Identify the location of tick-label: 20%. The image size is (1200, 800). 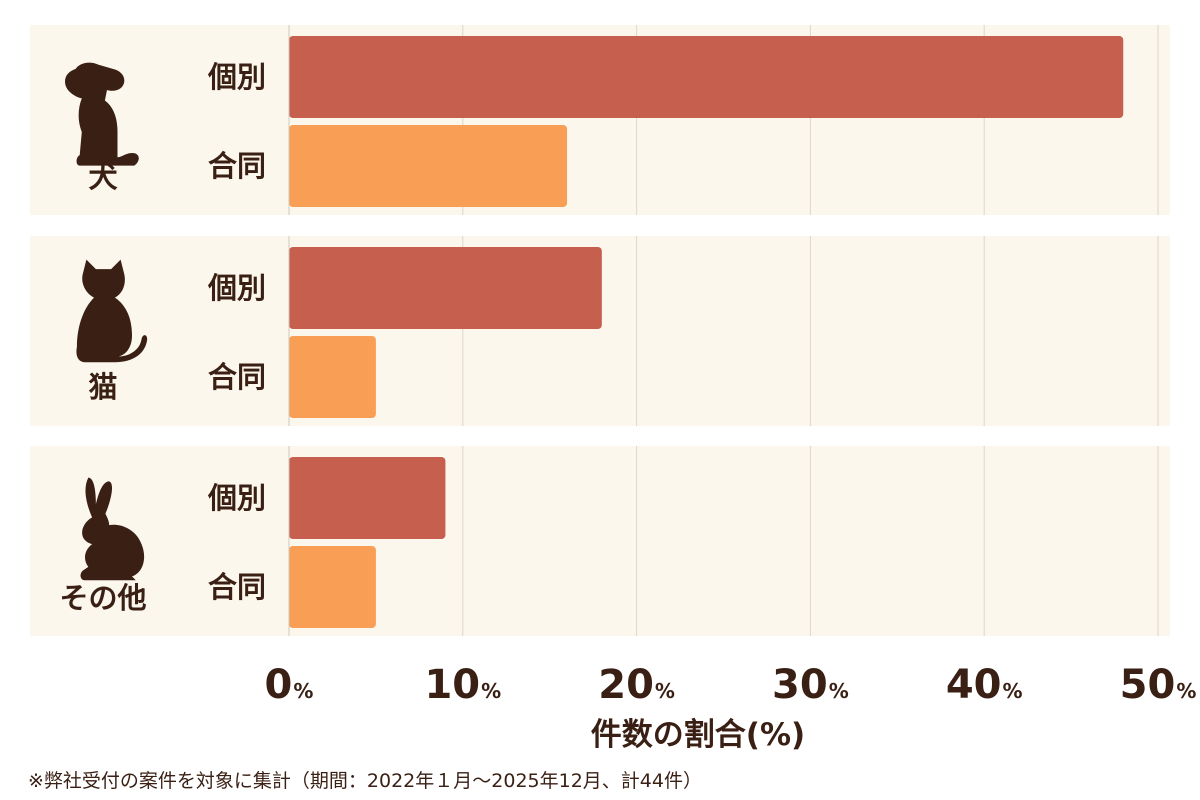
(636, 685).